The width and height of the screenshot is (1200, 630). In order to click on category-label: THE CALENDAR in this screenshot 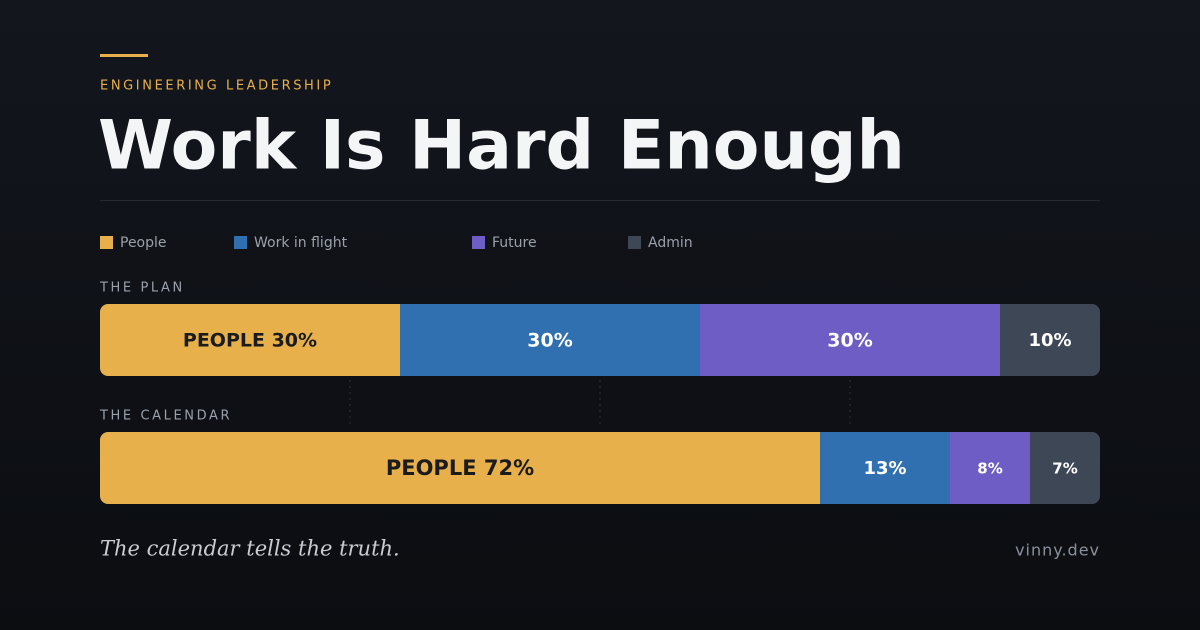, I will do `click(165, 416)`.